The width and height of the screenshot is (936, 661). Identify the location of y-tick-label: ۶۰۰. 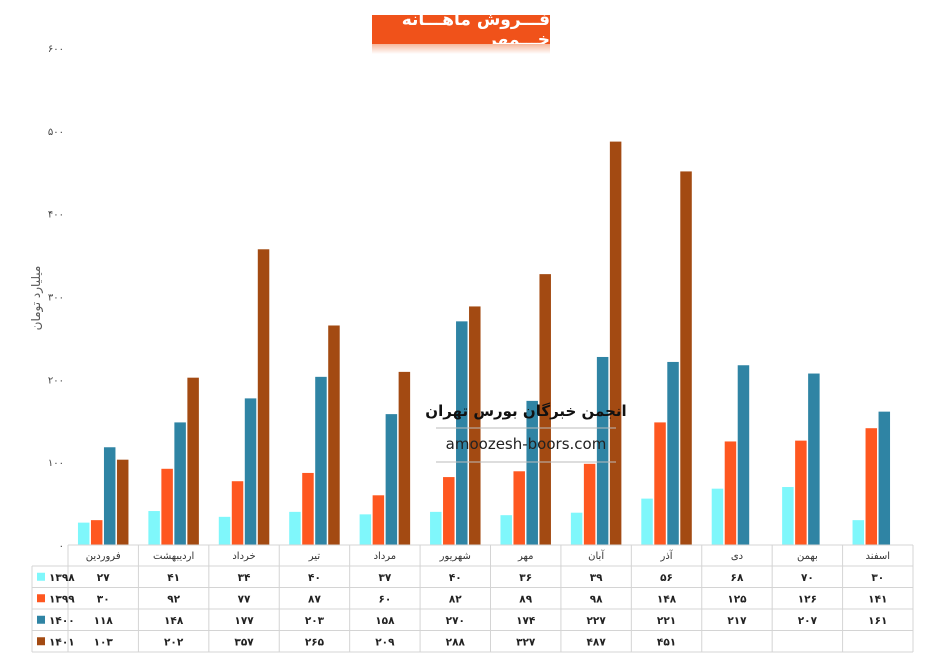
(56, 49).